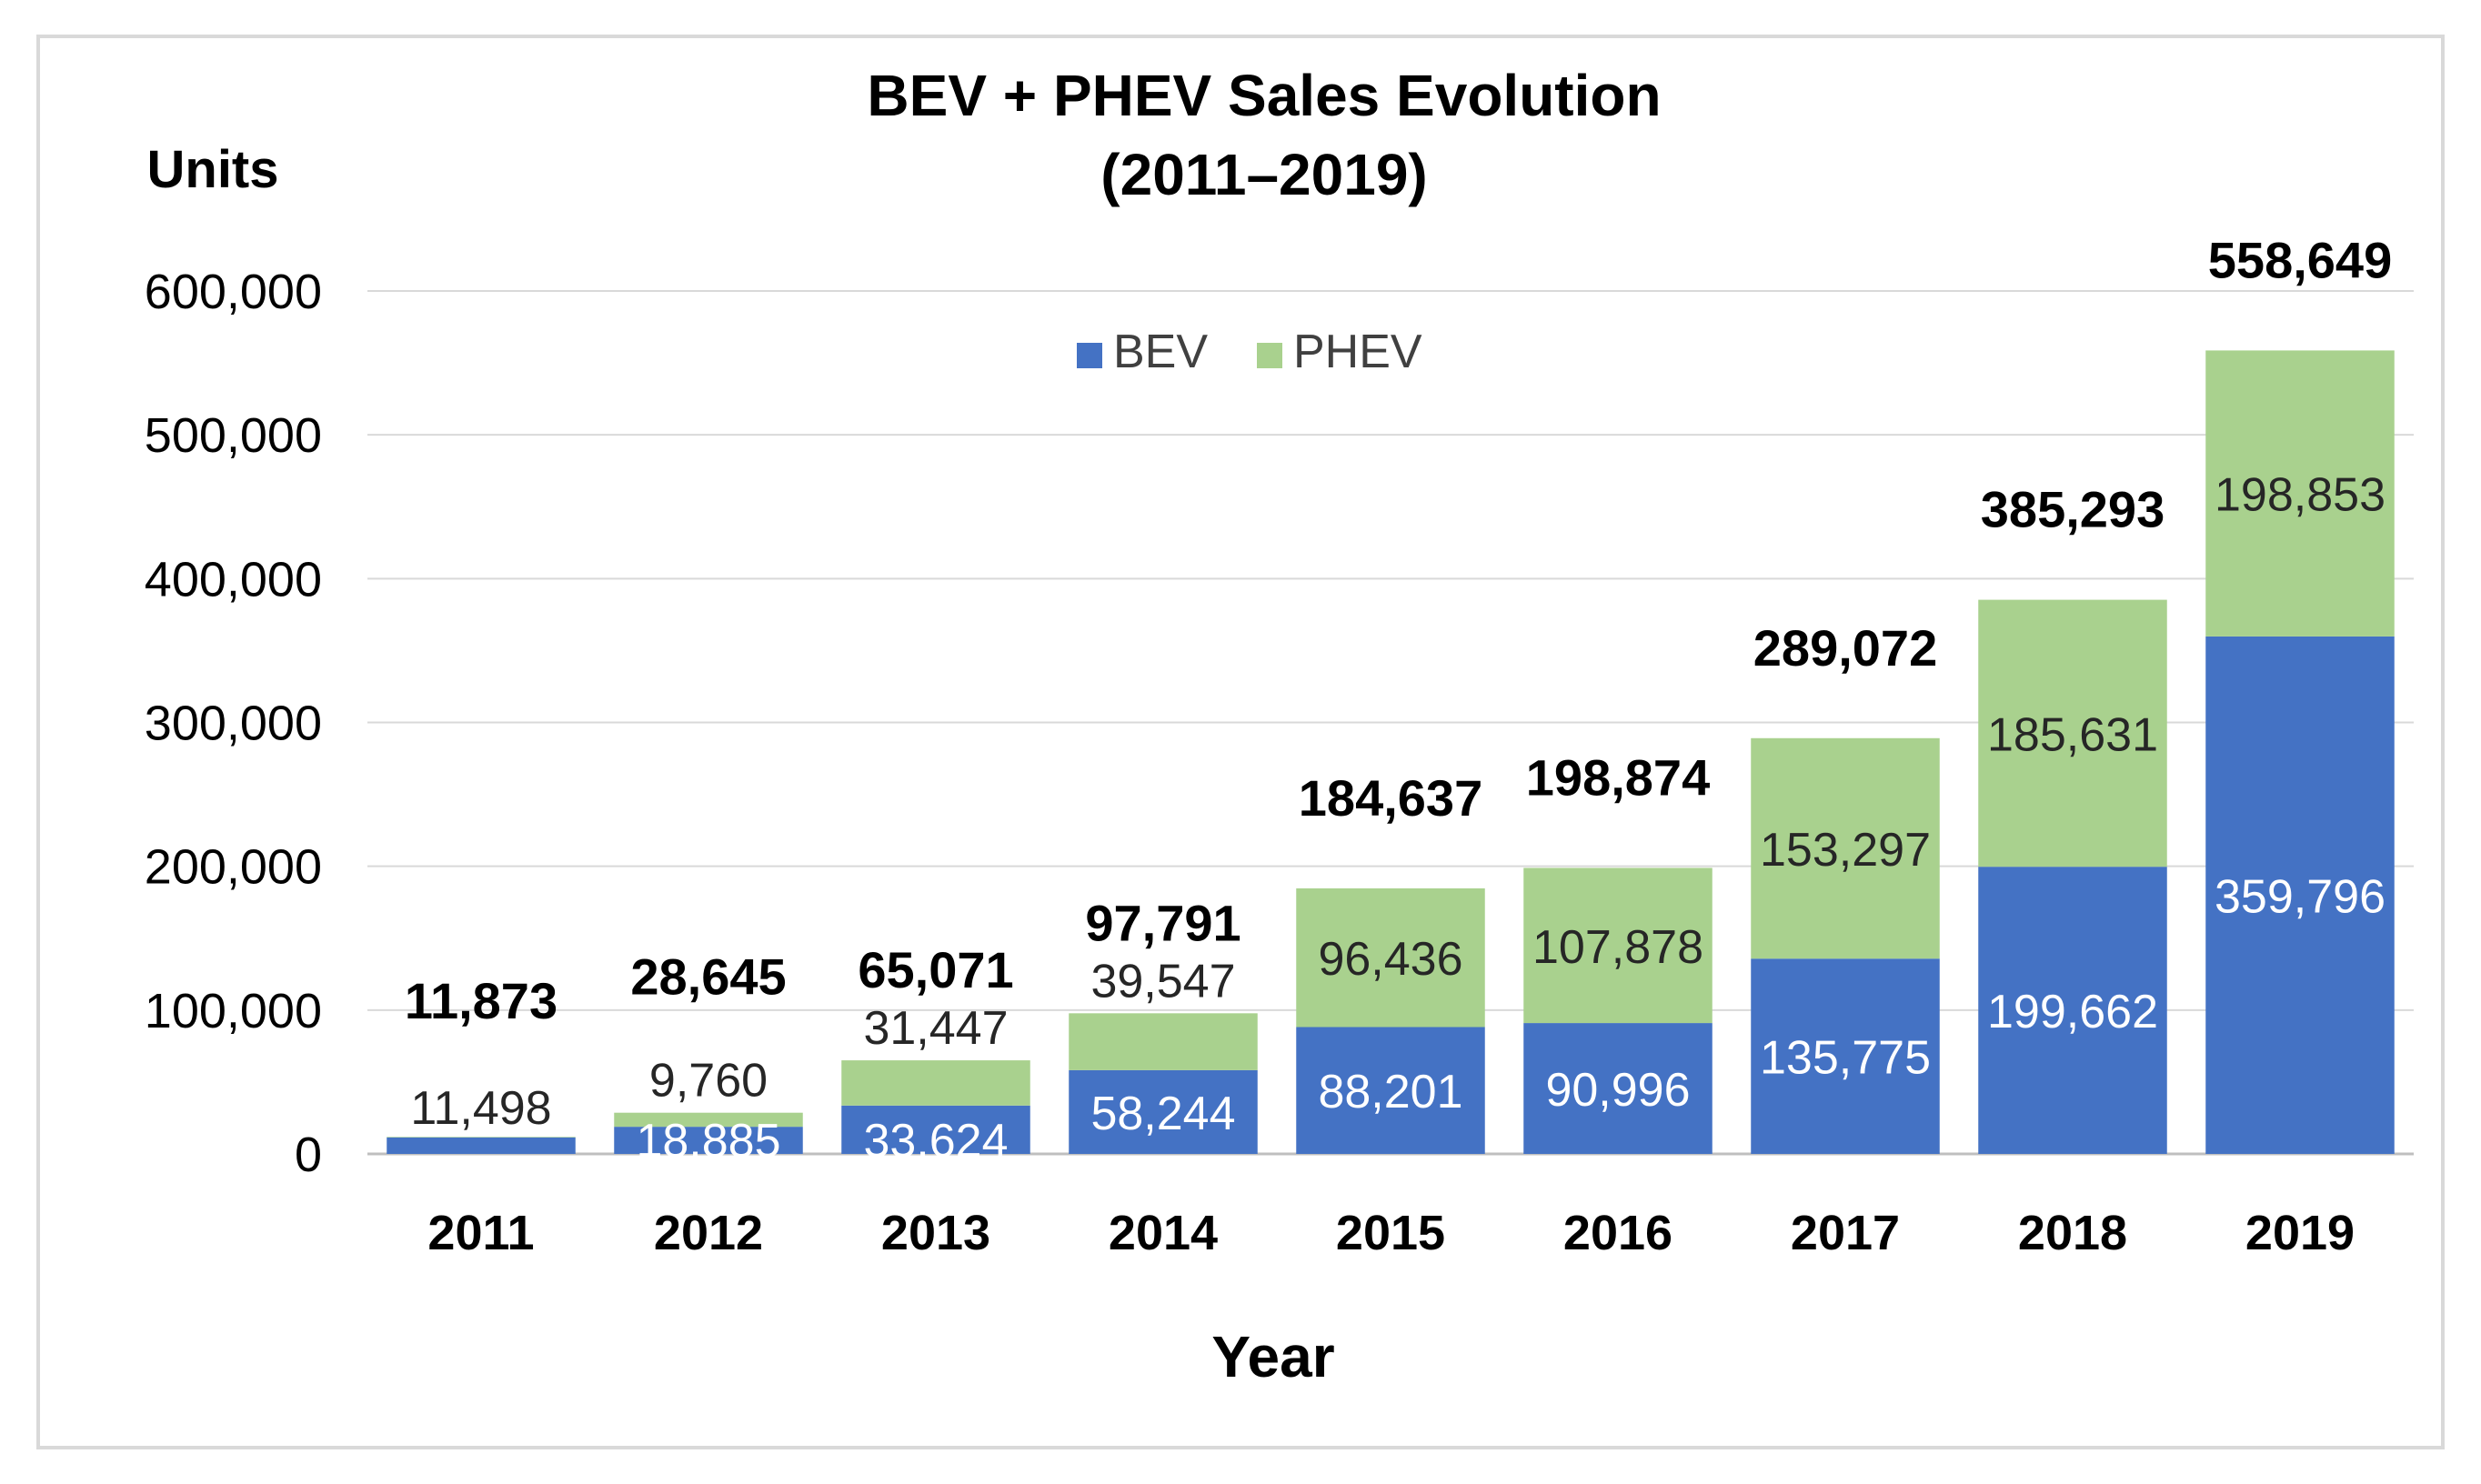 The height and width of the screenshot is (1484, 2481). Describe the element at coordinates (1269, 355) in the screenshot. I see `legend-swatch-phev` at that location.